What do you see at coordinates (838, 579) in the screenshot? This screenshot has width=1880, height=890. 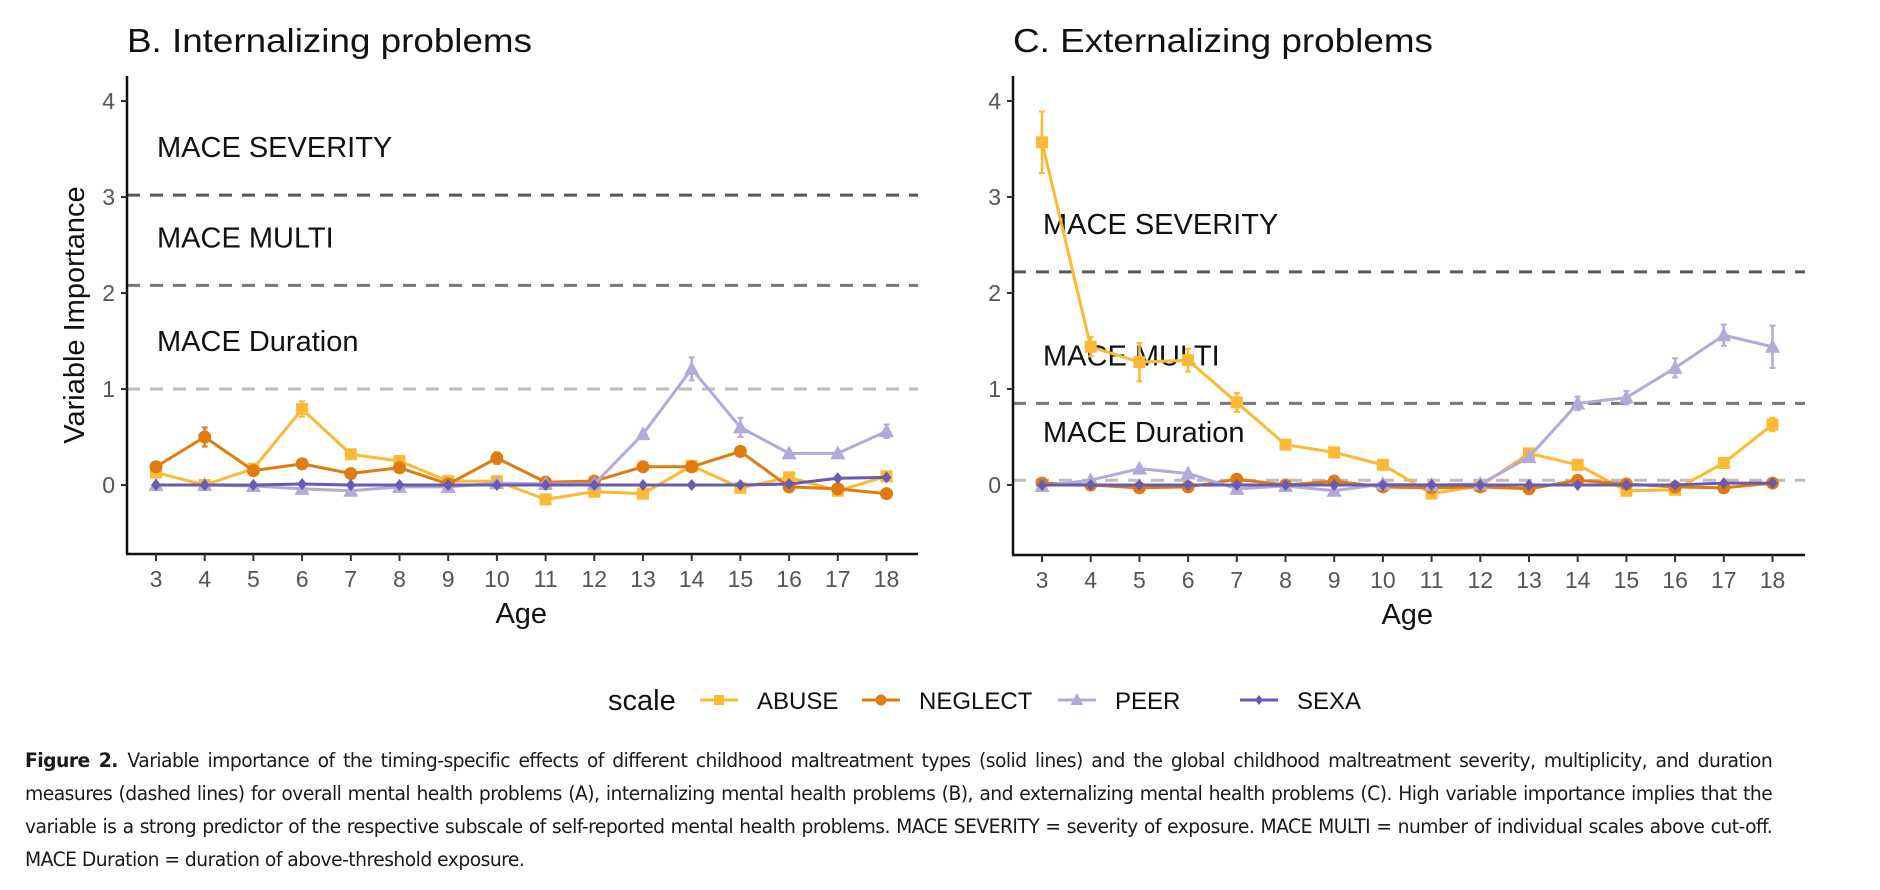 I see `x-tick-label: 17` at bounding box center [838, 579].